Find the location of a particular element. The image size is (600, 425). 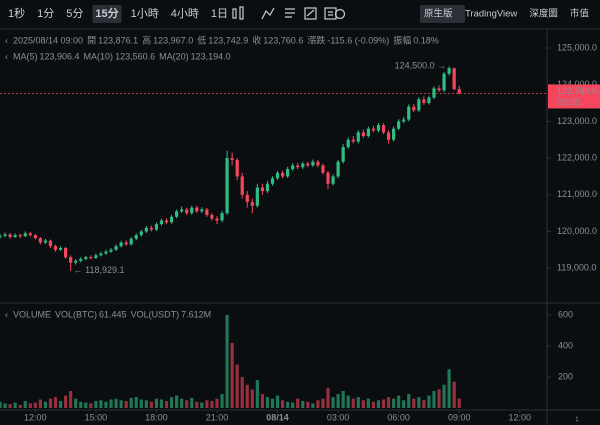

interval-button: 1小時 is located at coordinates (145, 13).